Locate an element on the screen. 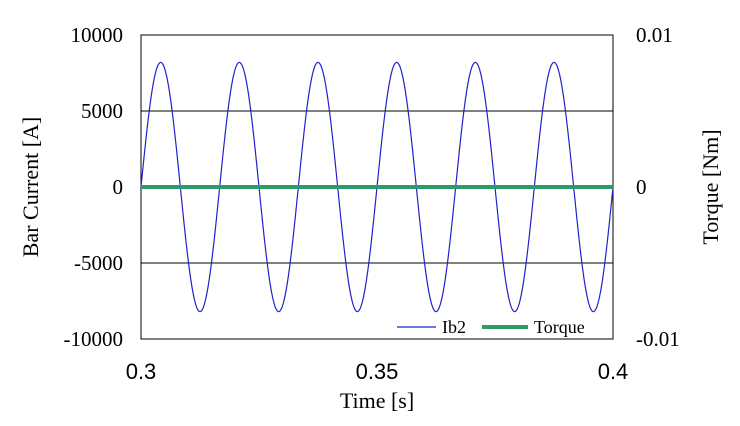  y-tick-label: 0 is located at coordinates (118, 187).